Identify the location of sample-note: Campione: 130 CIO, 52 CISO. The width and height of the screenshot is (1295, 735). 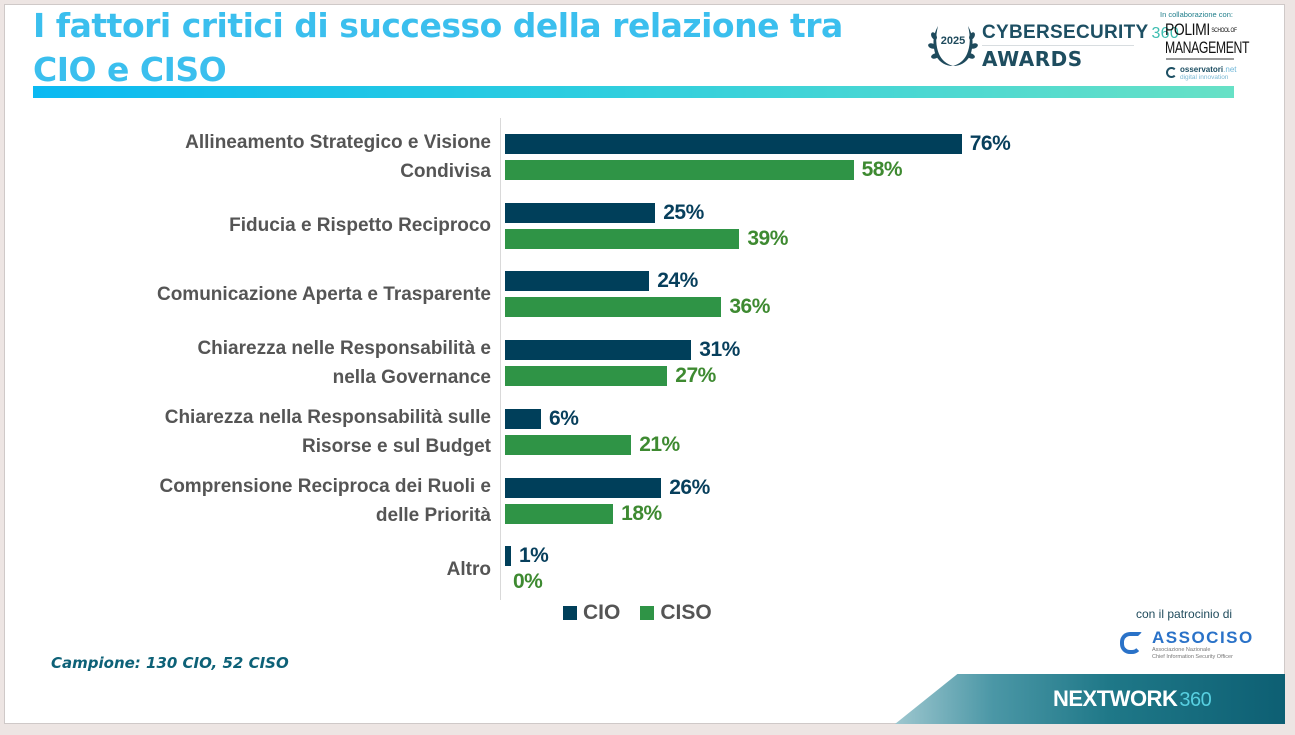
(170, 663).